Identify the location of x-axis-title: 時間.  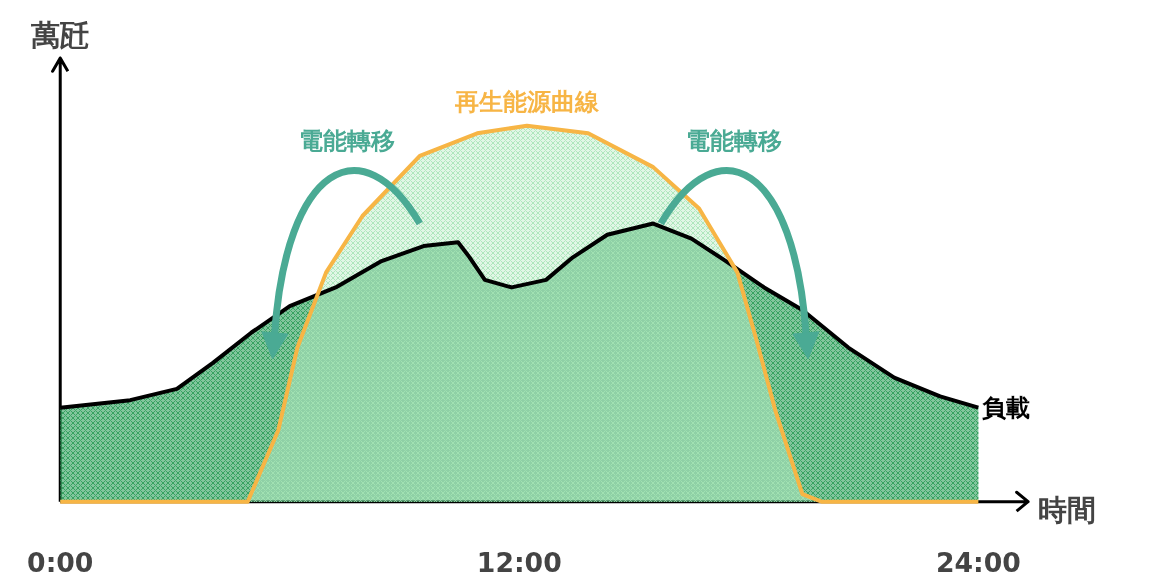
(1067, 509).